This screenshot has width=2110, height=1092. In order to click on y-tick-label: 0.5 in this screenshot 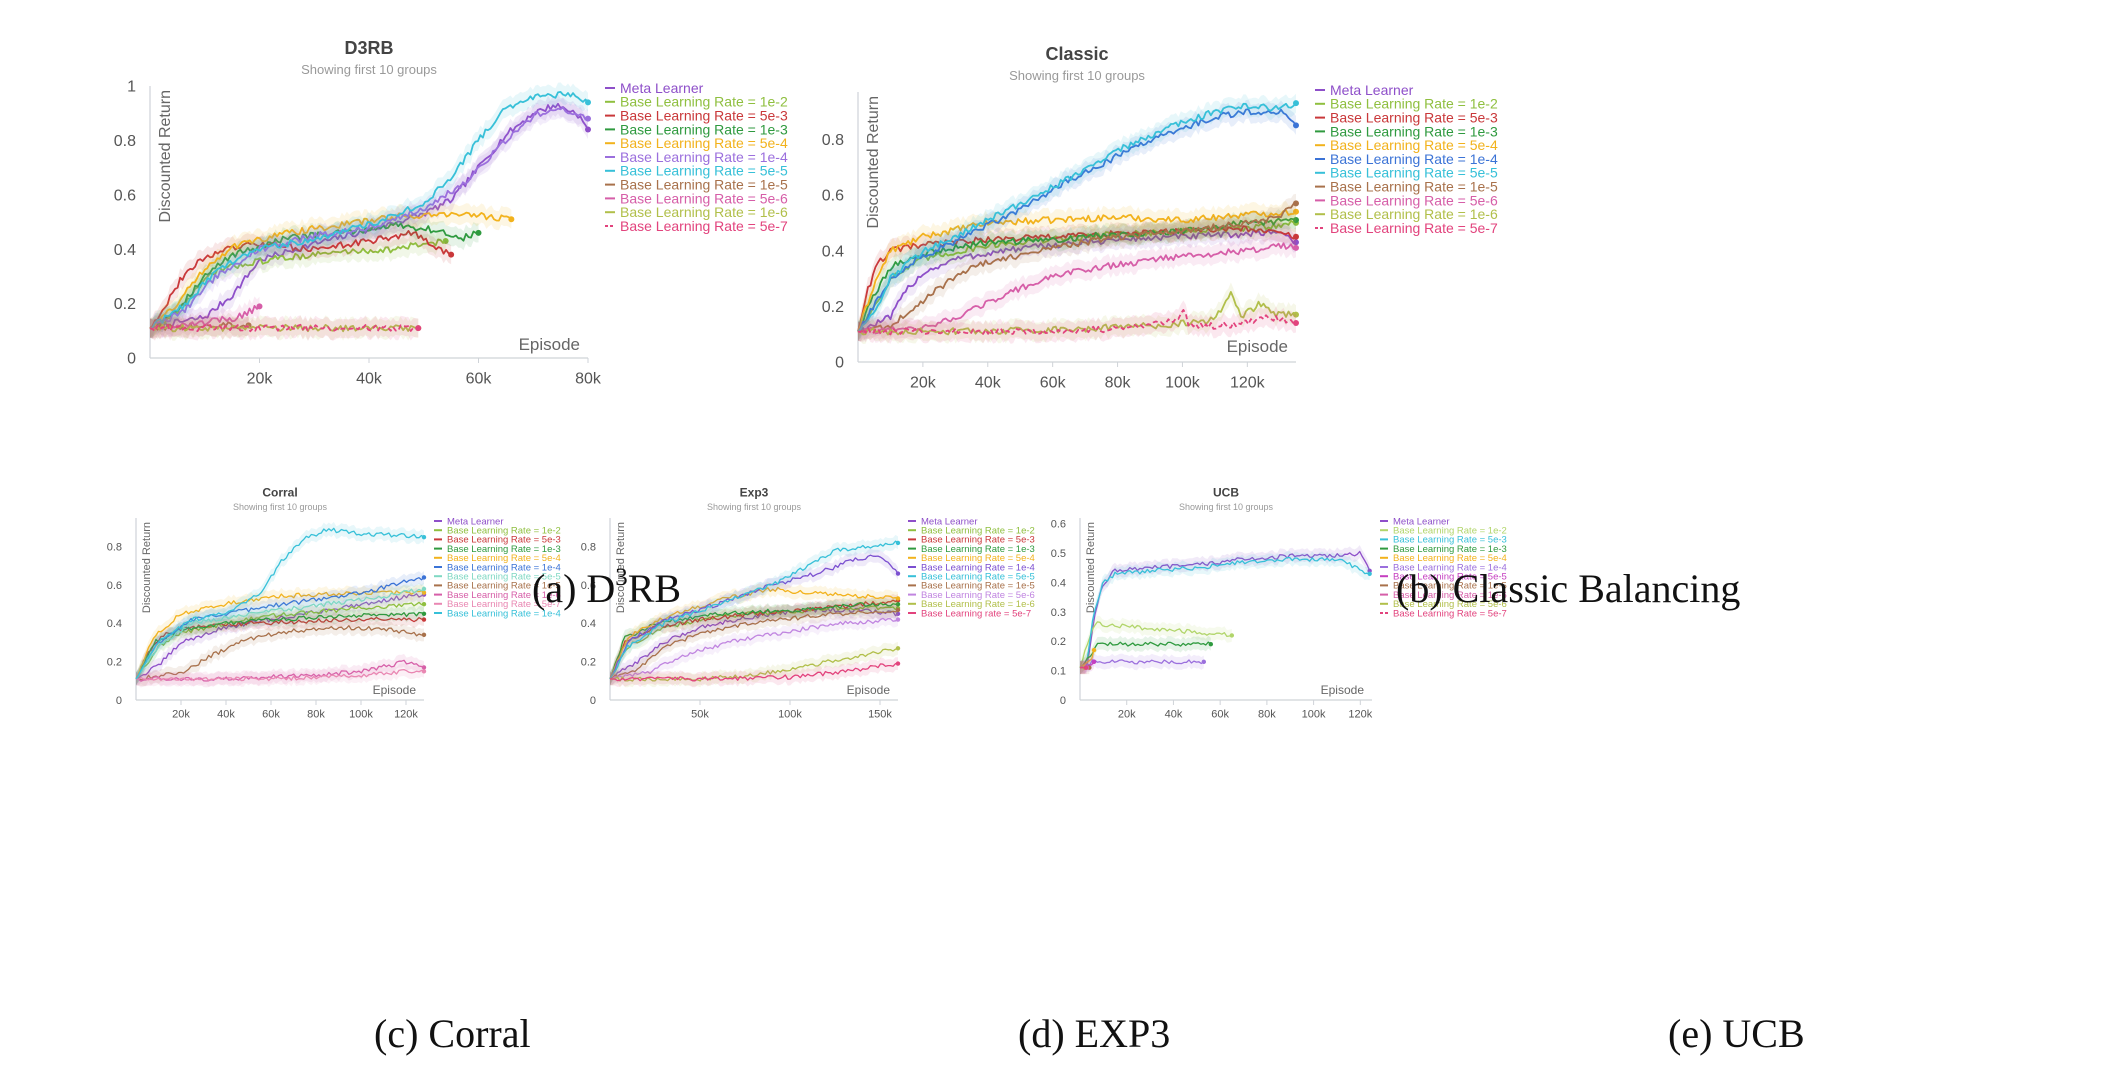, I will do `click(1058, 554)`.